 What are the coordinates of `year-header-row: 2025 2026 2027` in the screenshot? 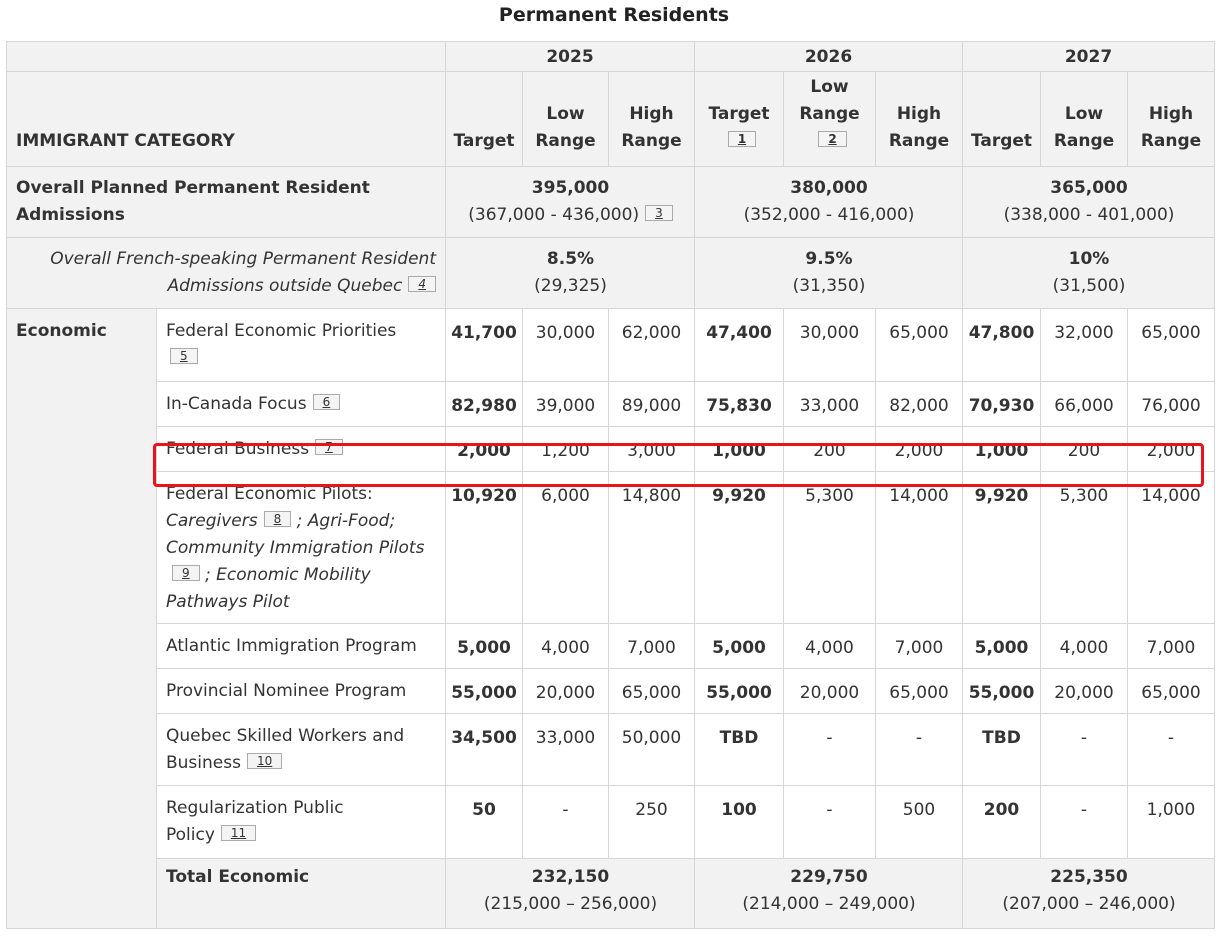 It's located at (610, 56).